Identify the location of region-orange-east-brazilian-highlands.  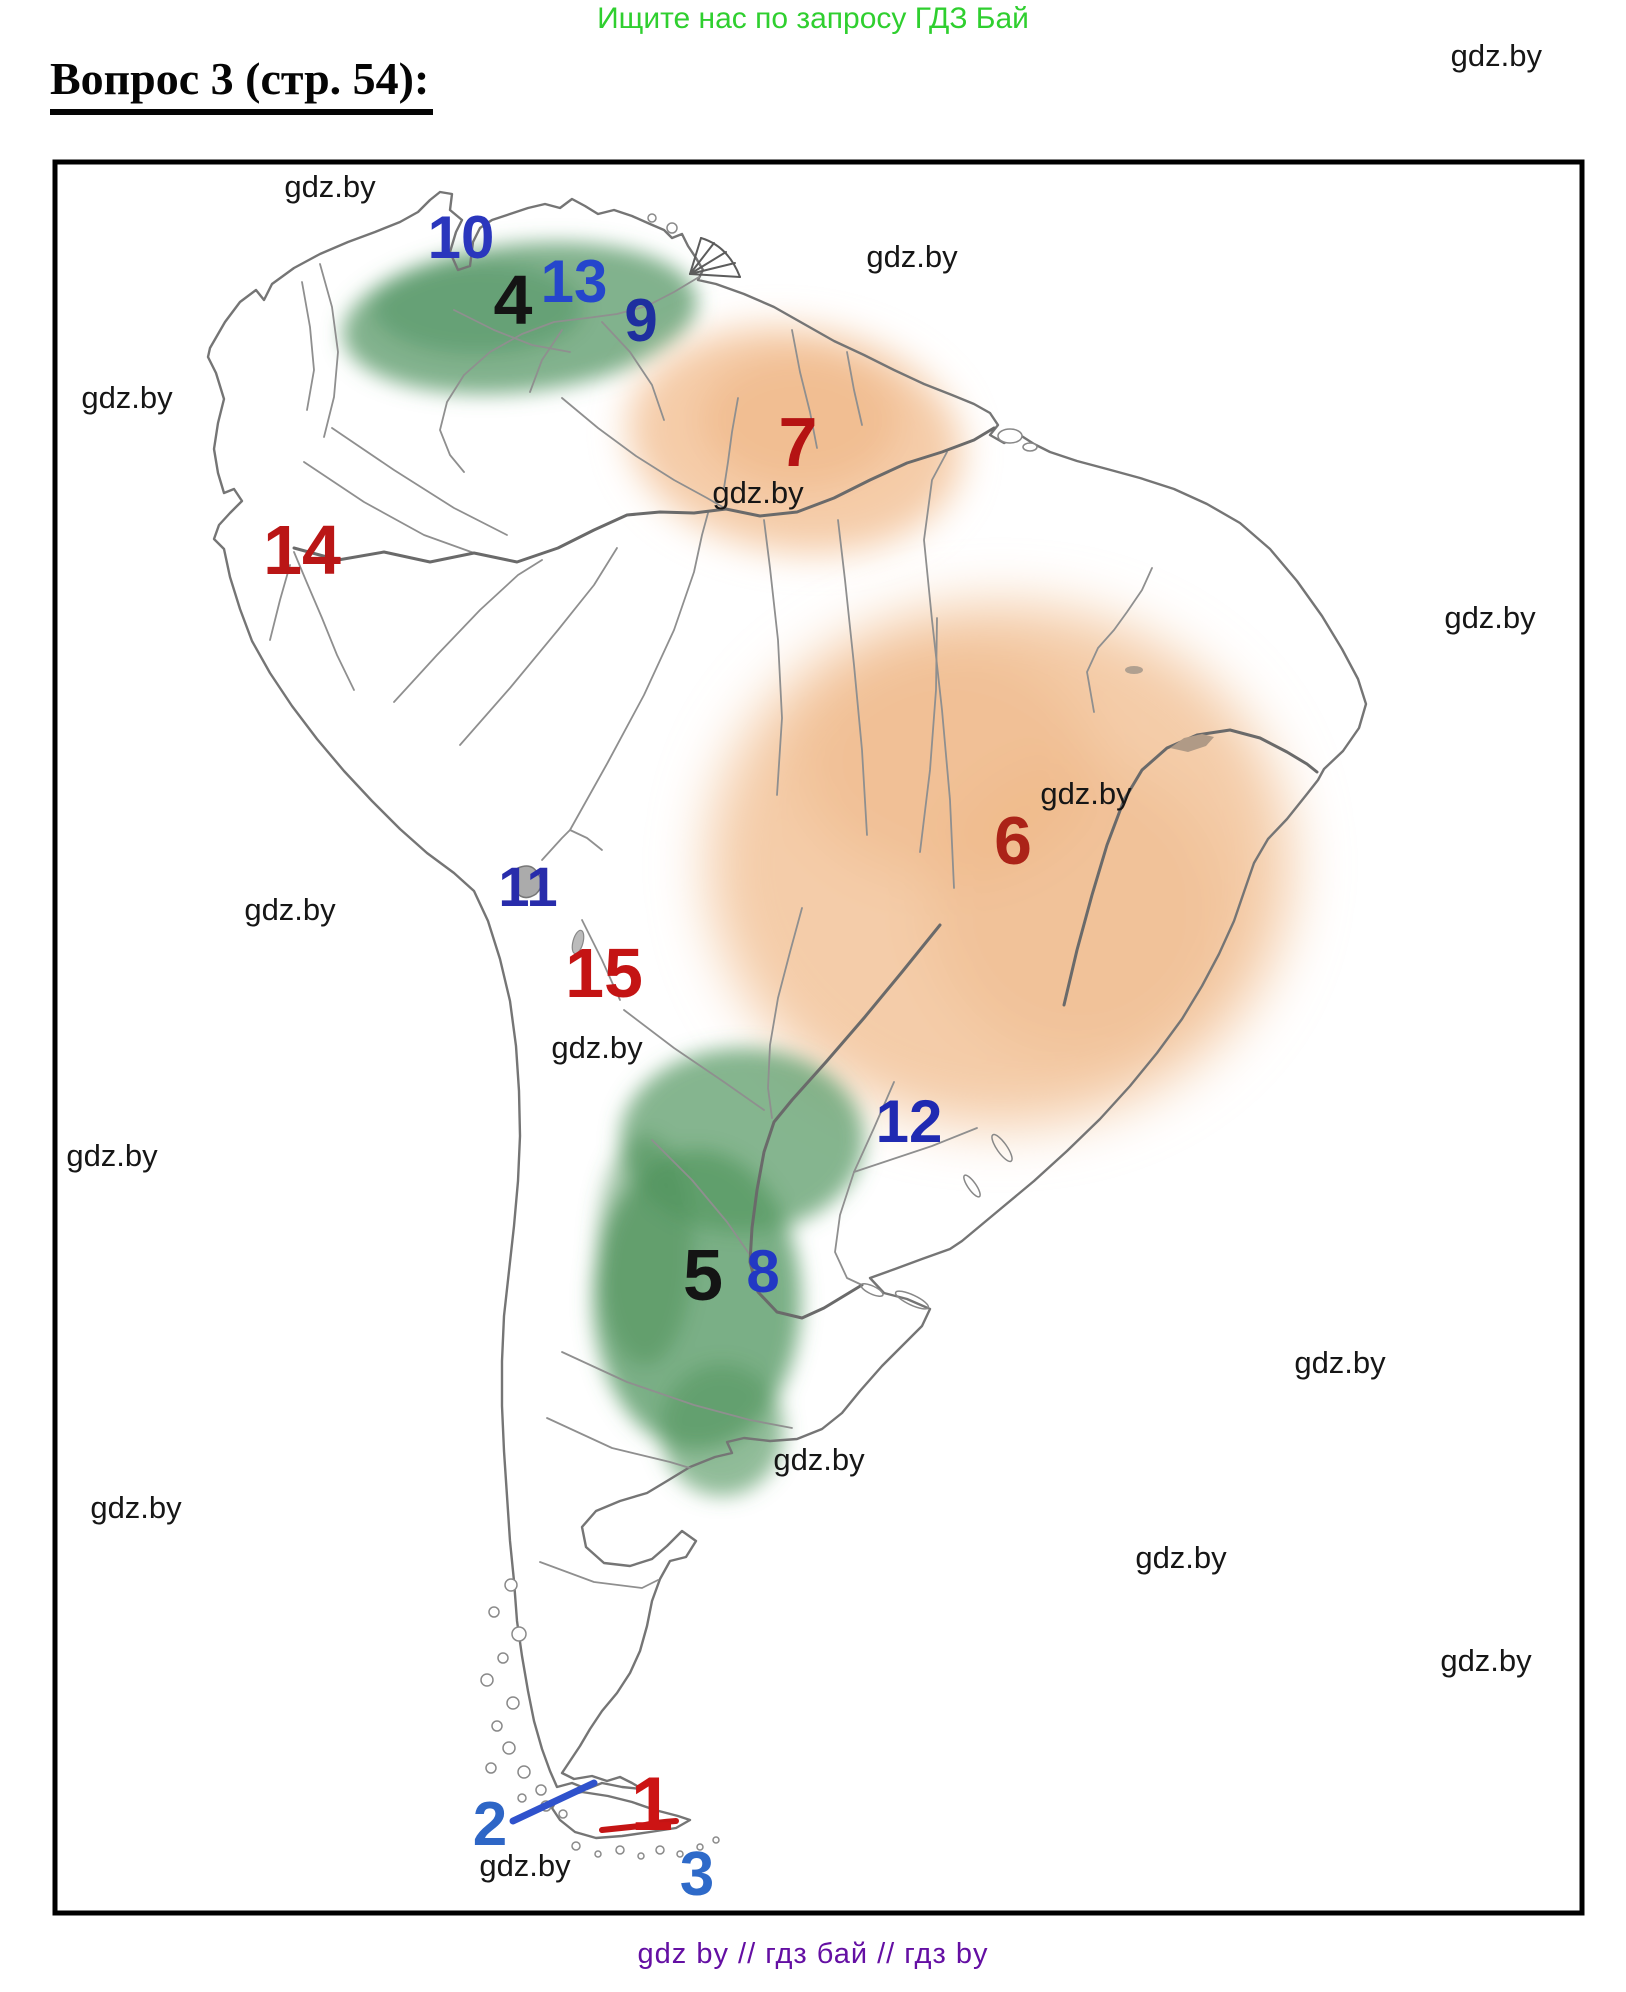
(1000, 865).